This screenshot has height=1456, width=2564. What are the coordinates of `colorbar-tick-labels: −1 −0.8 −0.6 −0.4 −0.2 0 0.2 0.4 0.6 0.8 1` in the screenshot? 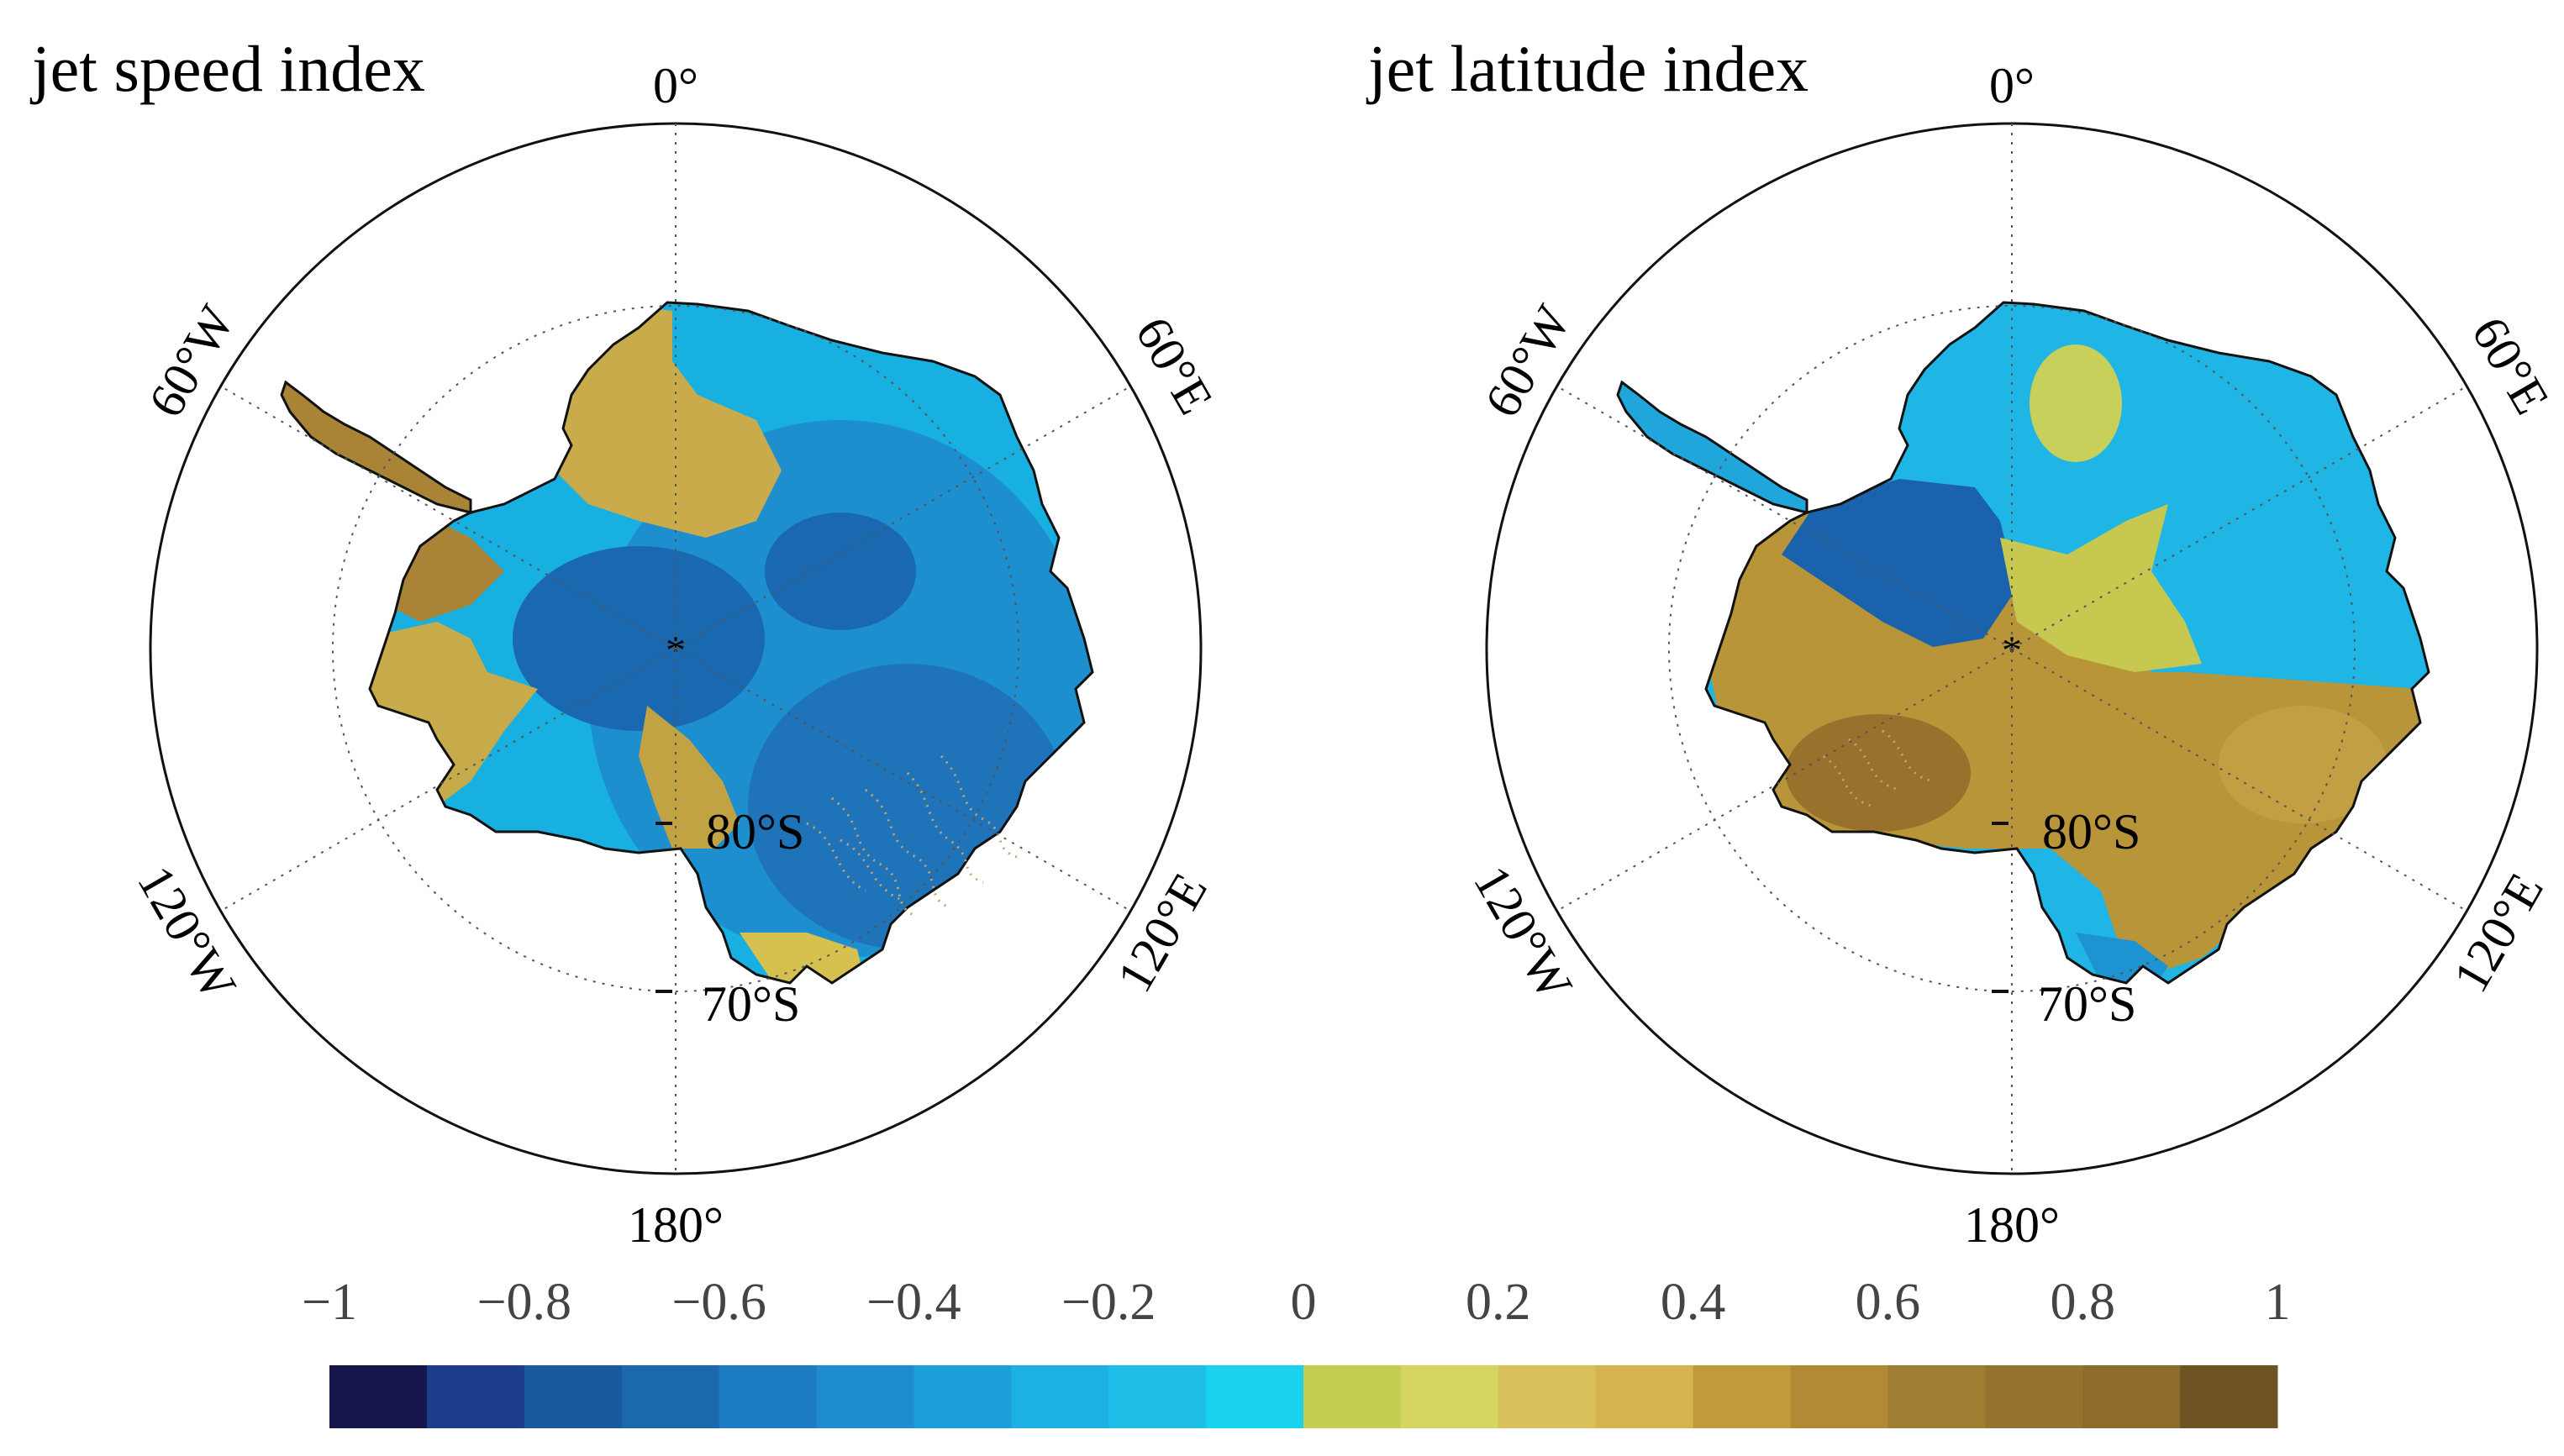 It's located at (1296, 1302).